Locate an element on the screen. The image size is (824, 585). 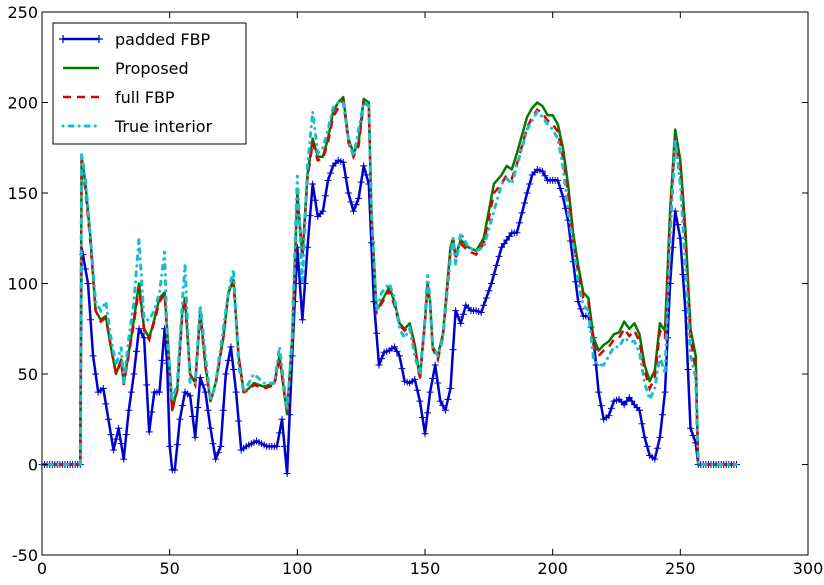
x-tick-label: 100 is located at coordinates (297, 568).